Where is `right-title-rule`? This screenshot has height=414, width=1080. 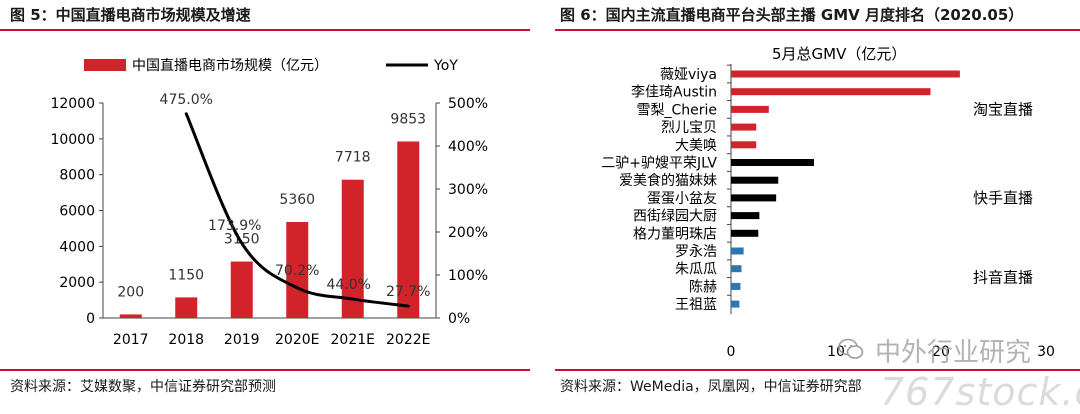 right-title-rule is located at coordinates (817, 30).